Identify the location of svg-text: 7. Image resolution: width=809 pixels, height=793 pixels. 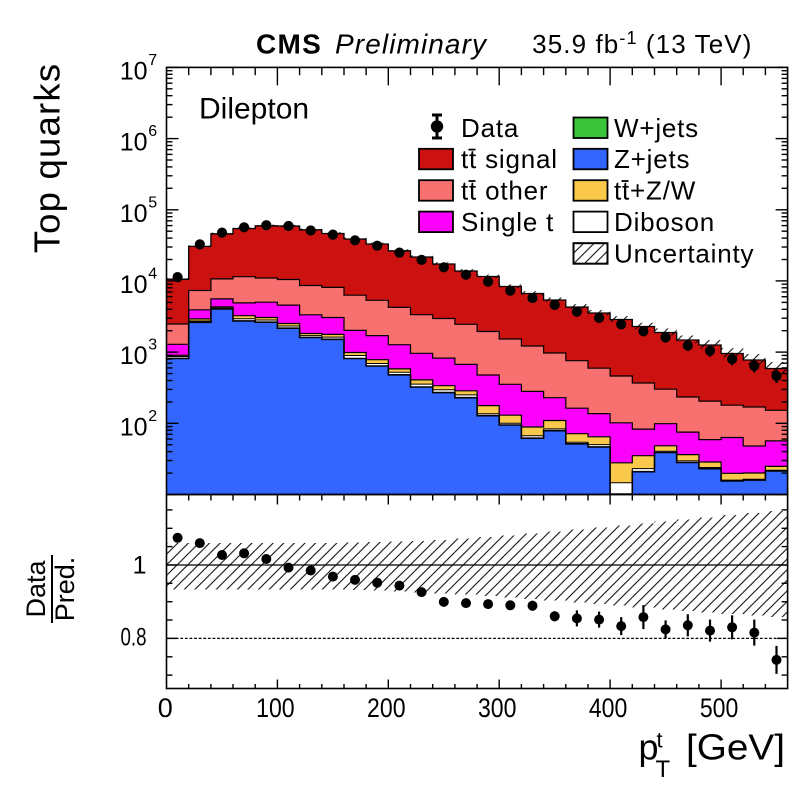
(152, 60).